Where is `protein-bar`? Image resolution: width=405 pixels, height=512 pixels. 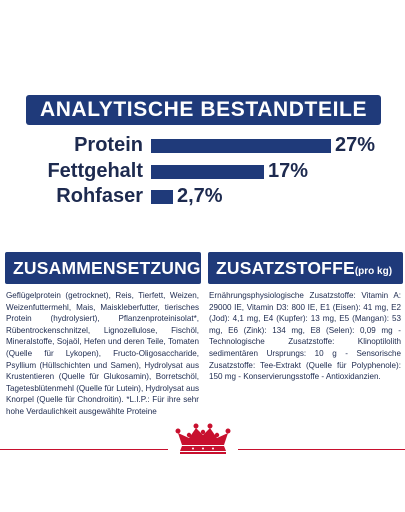 protein-bar is located at coordinates (241, 146).